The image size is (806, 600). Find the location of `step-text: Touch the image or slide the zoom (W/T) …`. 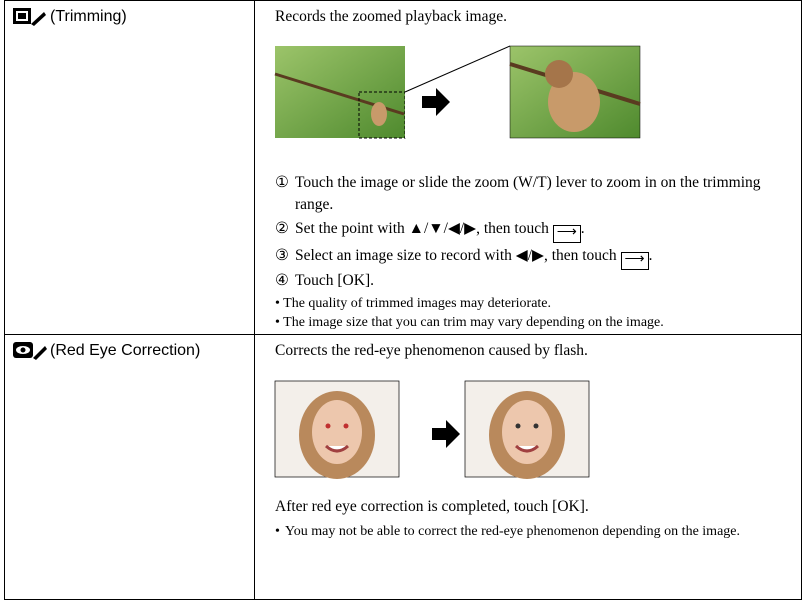

step-text: Touch the image or slide the zoom (W/T) … is located at coordinates (528, 193).